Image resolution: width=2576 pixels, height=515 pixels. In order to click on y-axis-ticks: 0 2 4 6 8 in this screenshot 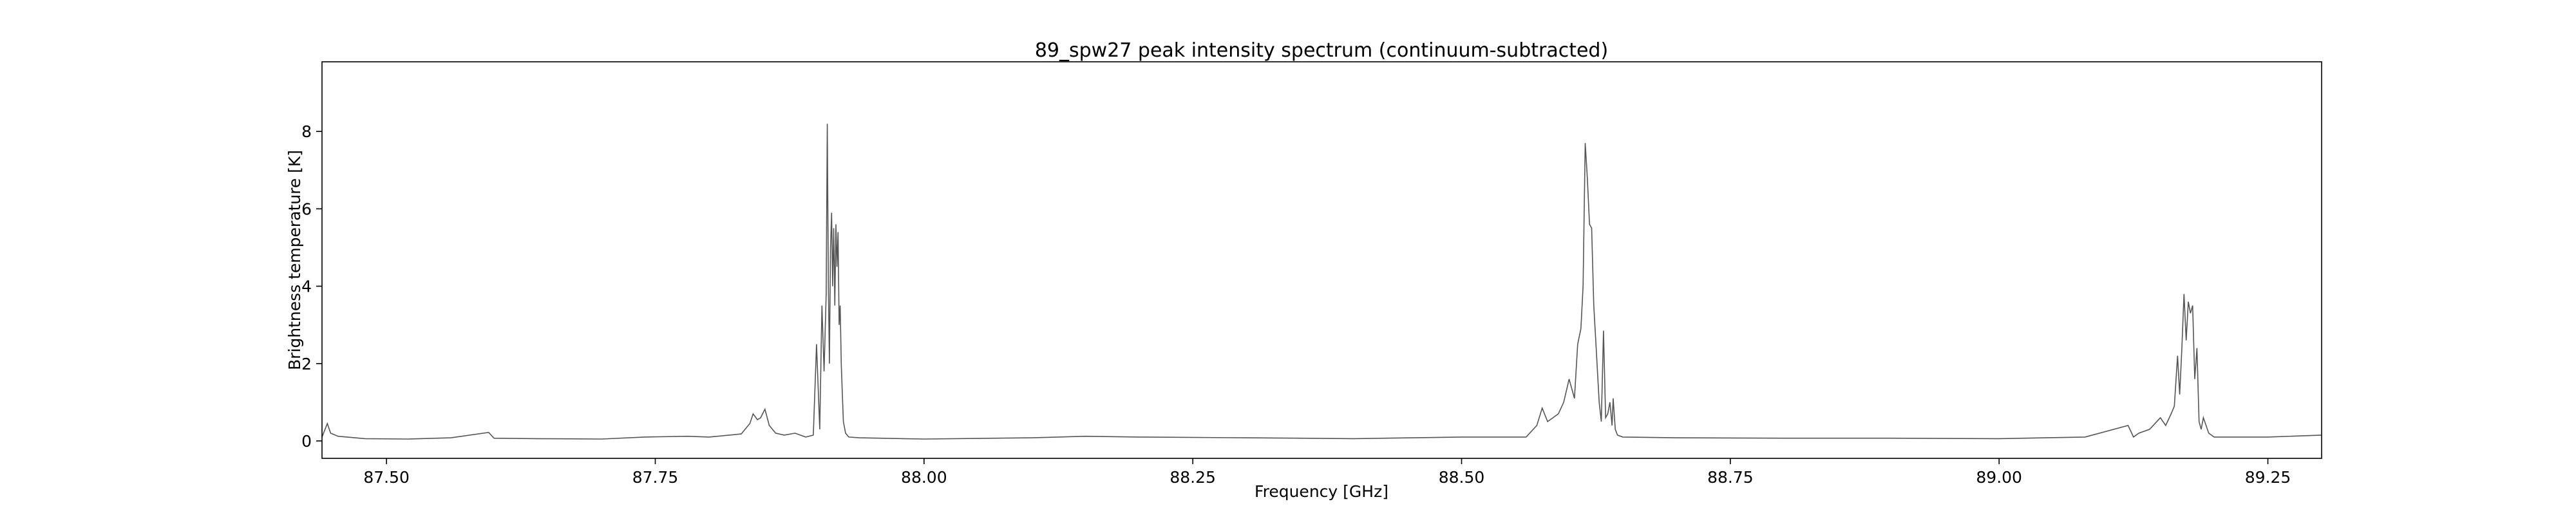, I will do `click(311, 286)`.